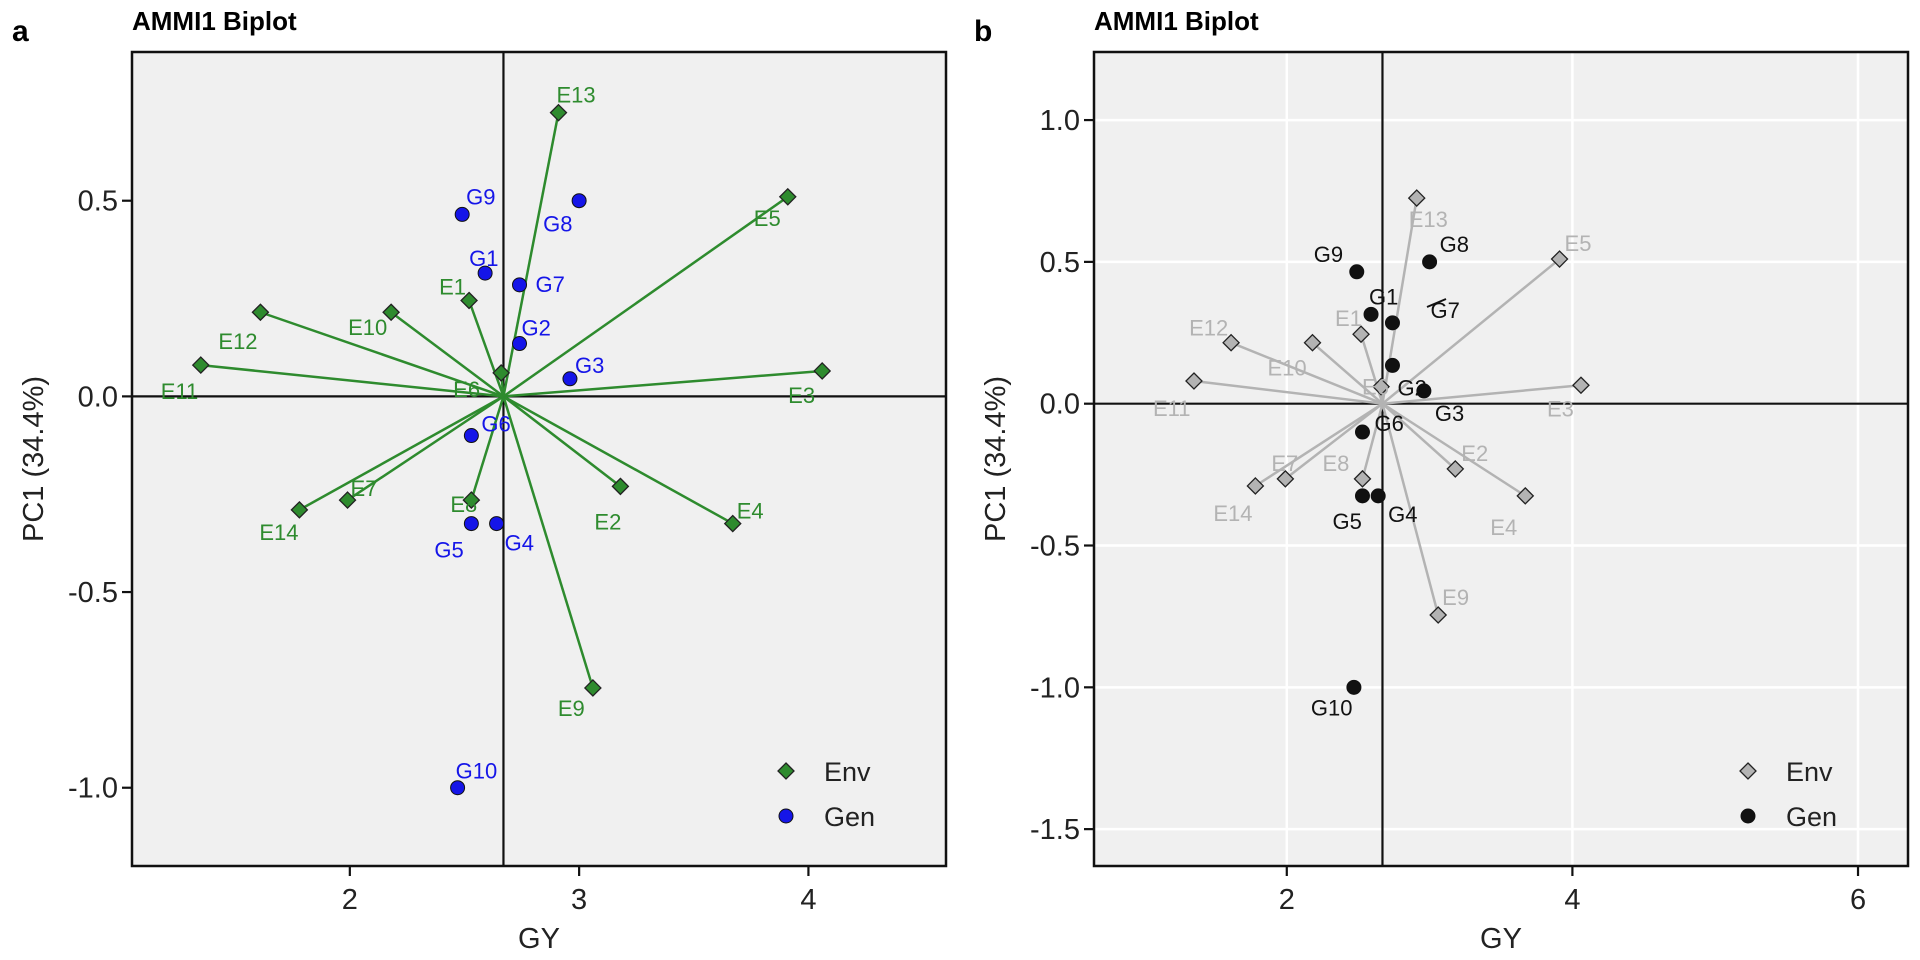  Describe the element at coordinates (1455, 469) in the screenshot. I see `env-point-E2` at that location.